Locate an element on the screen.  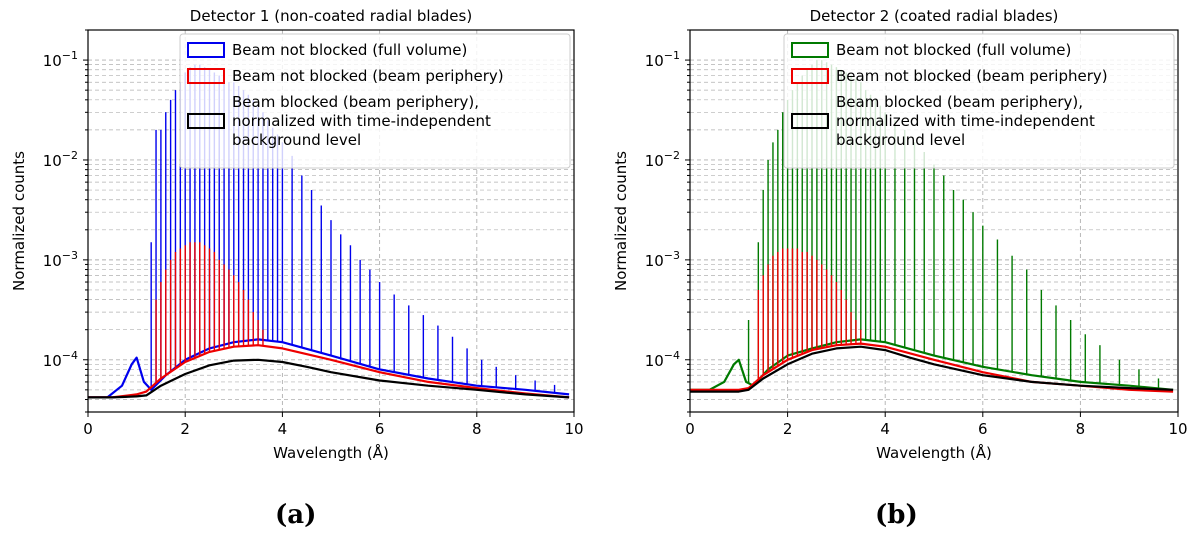
panel-caption-b: (b) is located at coordinates (896, 515).